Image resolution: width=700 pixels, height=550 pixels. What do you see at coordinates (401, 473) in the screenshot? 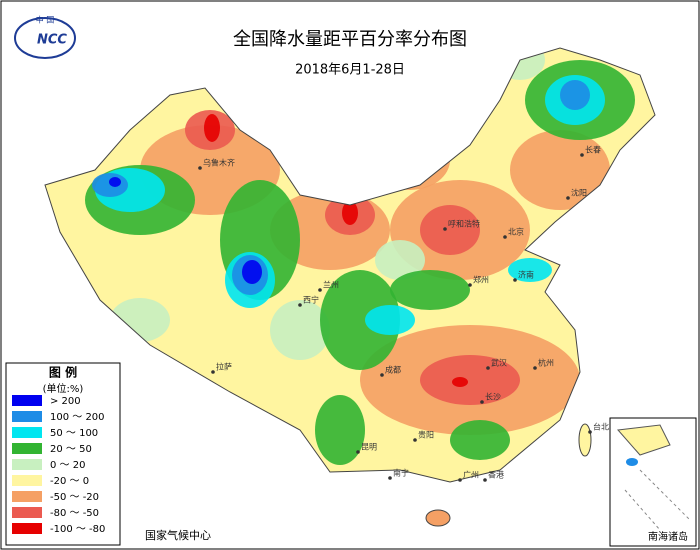
I see `city-label: 南宁` at bounding box center [401, 473].